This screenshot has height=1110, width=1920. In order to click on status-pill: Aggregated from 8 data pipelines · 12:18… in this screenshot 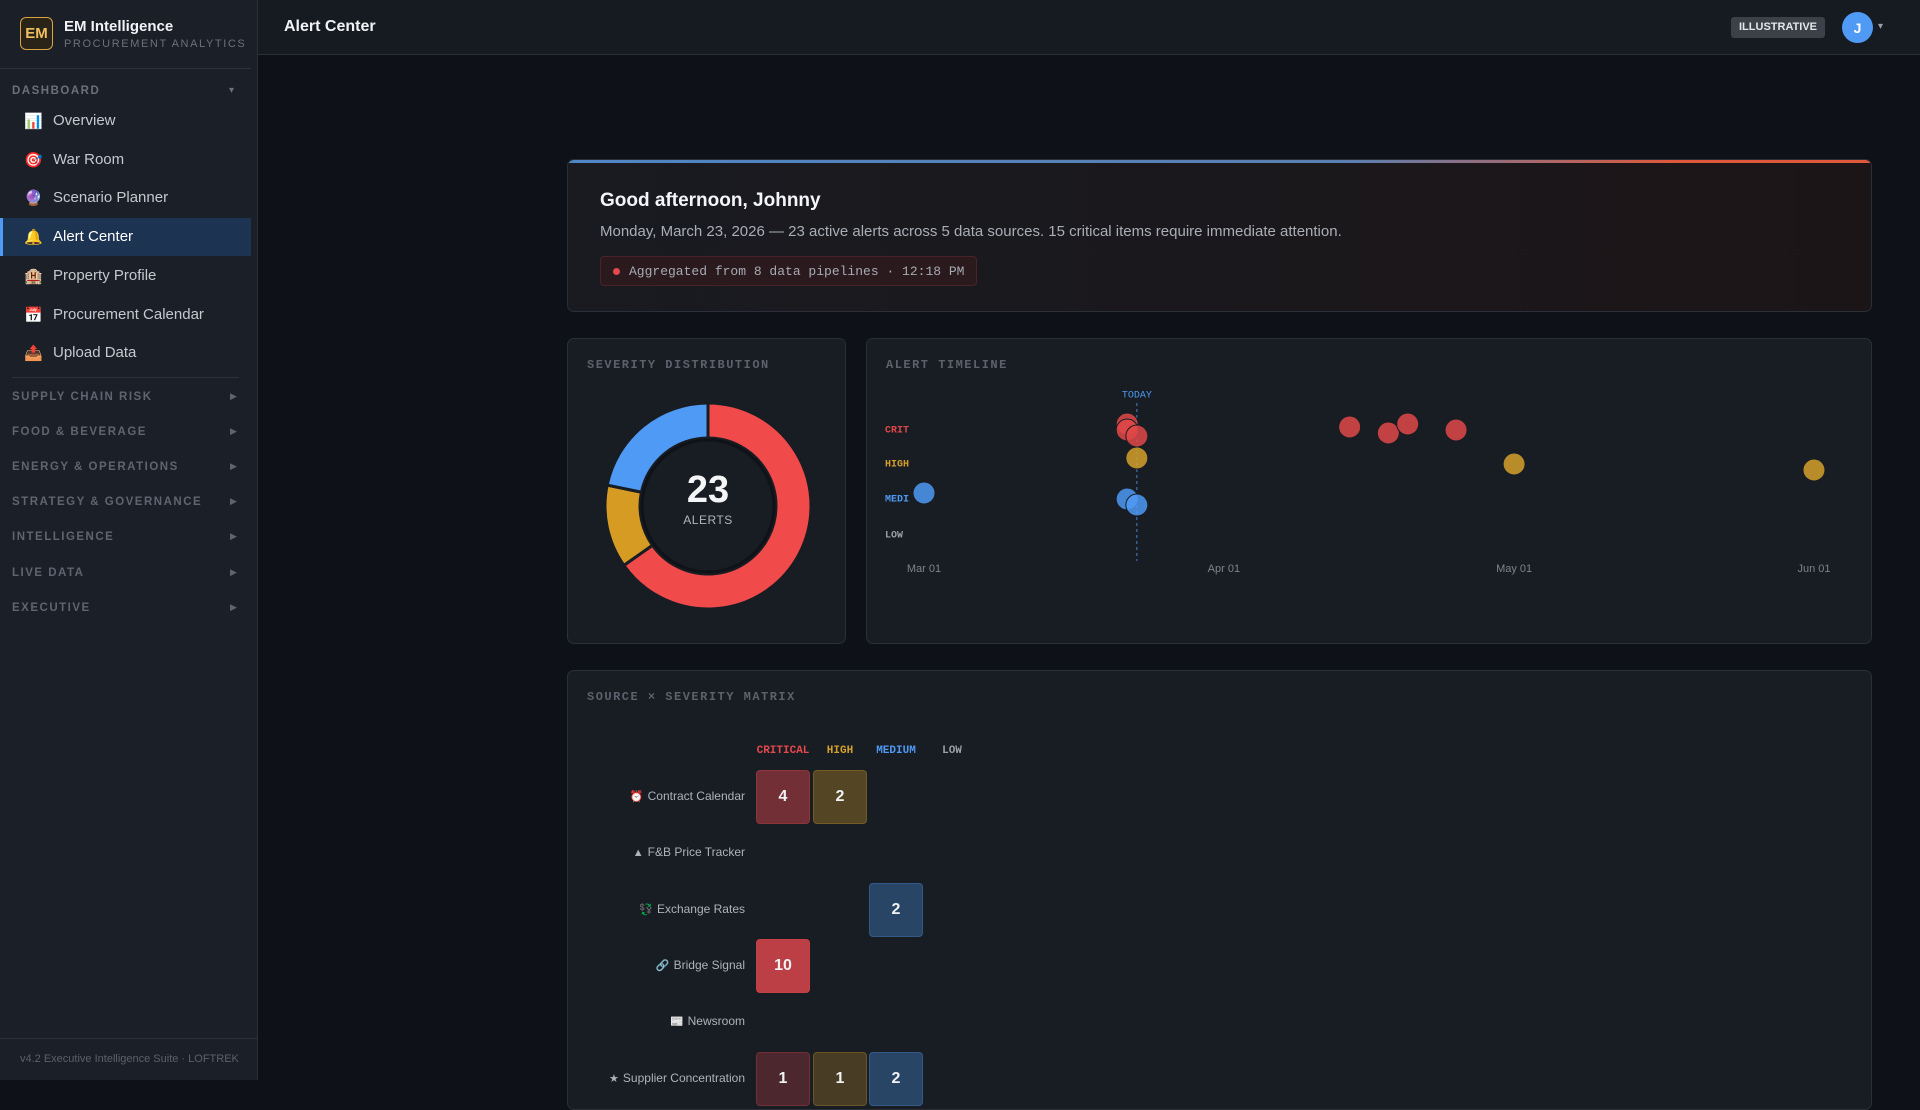, I will do `click(789, 271)`.